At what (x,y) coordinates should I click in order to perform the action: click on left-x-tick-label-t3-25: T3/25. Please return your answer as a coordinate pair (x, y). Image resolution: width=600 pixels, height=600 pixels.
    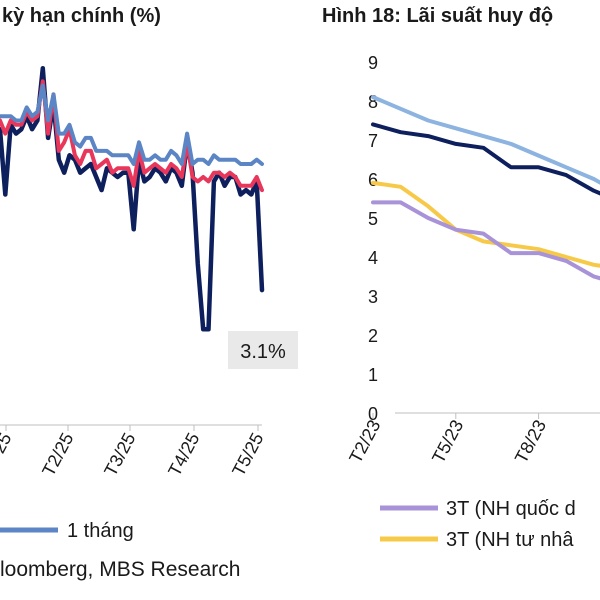
    Looking at the image, I should click on (119, 454).